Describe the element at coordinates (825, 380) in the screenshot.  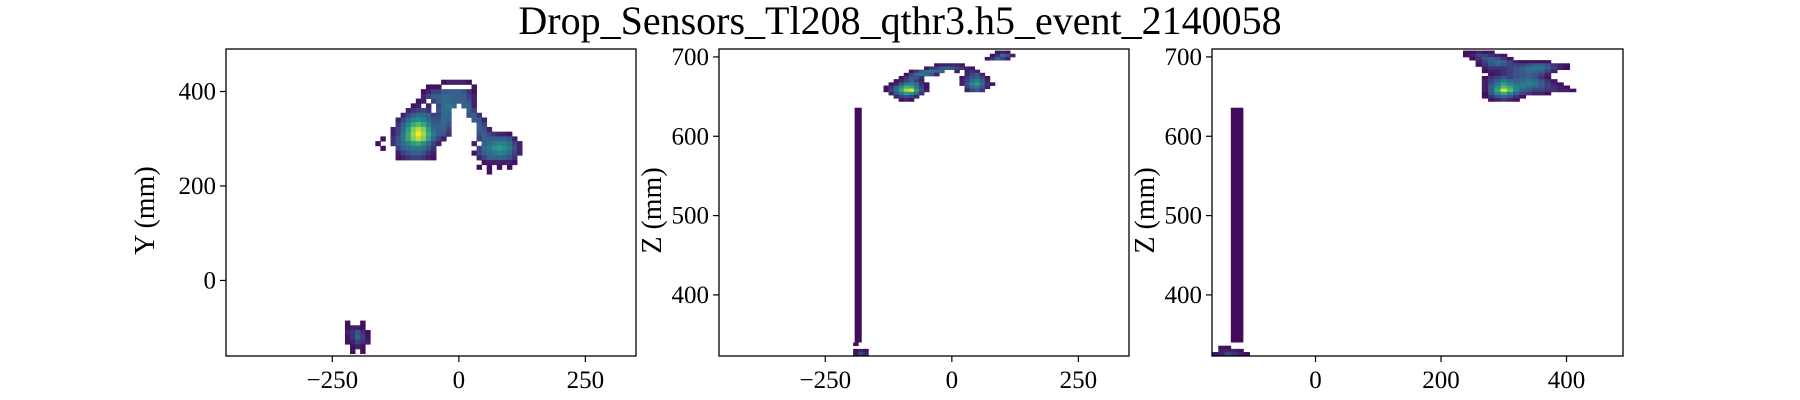
I see `x-tick-label: −250` at that location.